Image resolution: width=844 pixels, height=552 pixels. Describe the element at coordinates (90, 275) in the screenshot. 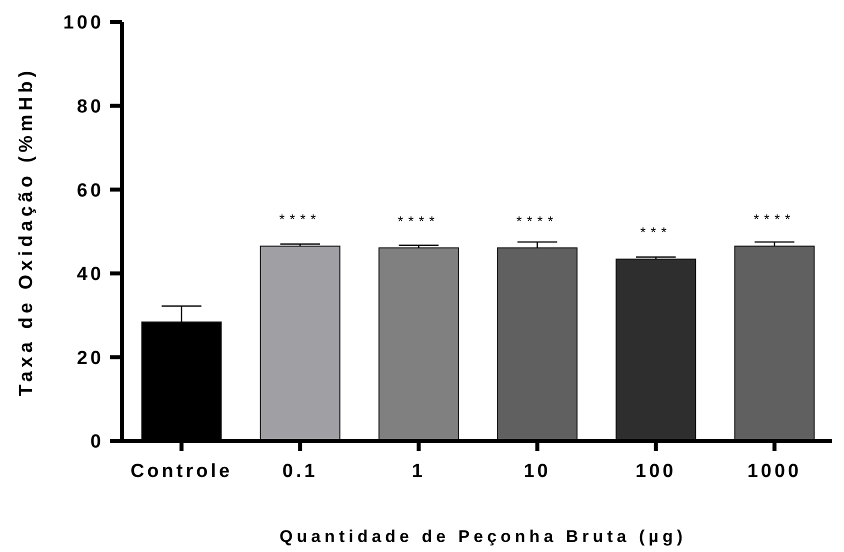

I see `y-tick-label: 40` at that location.